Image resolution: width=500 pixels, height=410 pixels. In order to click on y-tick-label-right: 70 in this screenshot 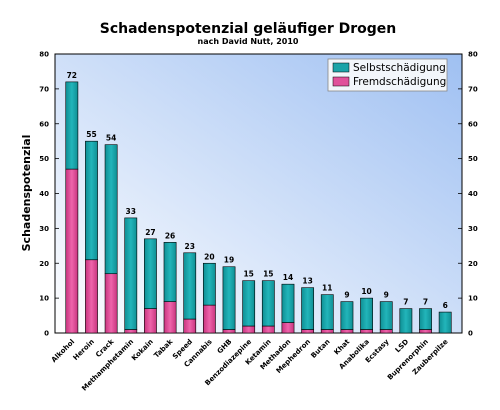, I will do `click(473, 89)`.